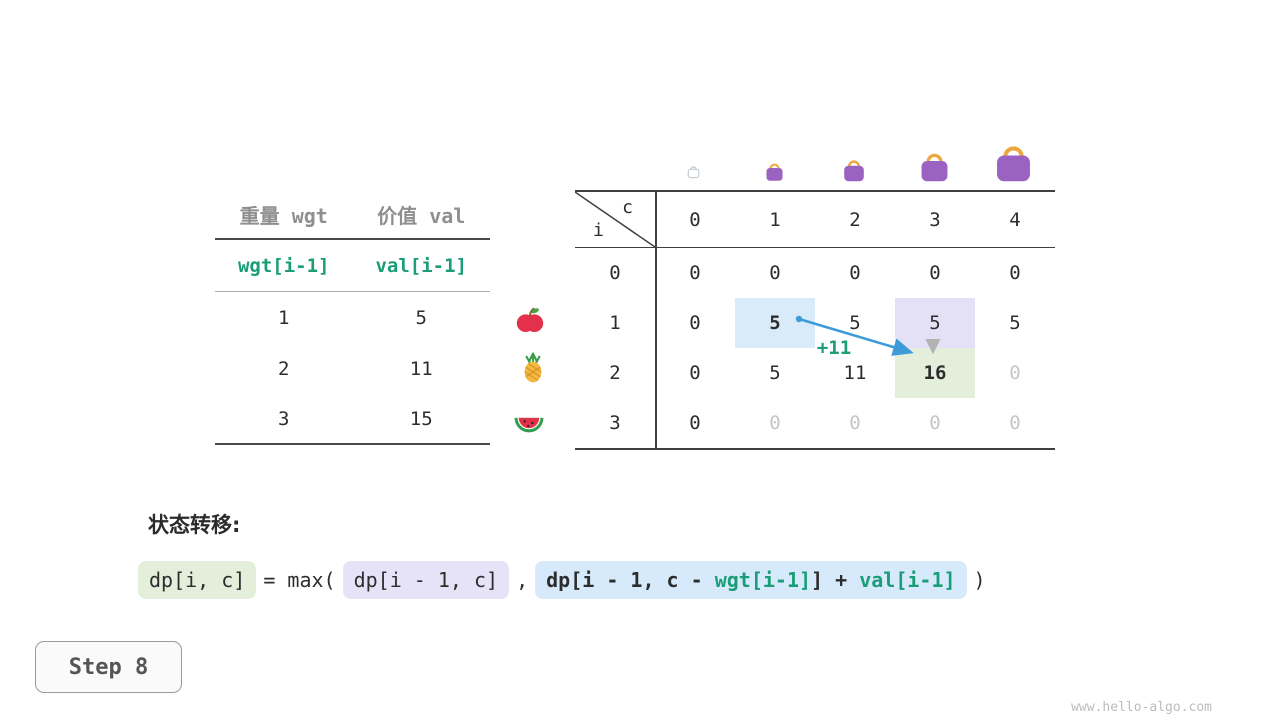 The image size is (1280, 720). Describe the element at coordinates (615, 373) in the screenshot. I see `dp-row-label: 2` at that location.